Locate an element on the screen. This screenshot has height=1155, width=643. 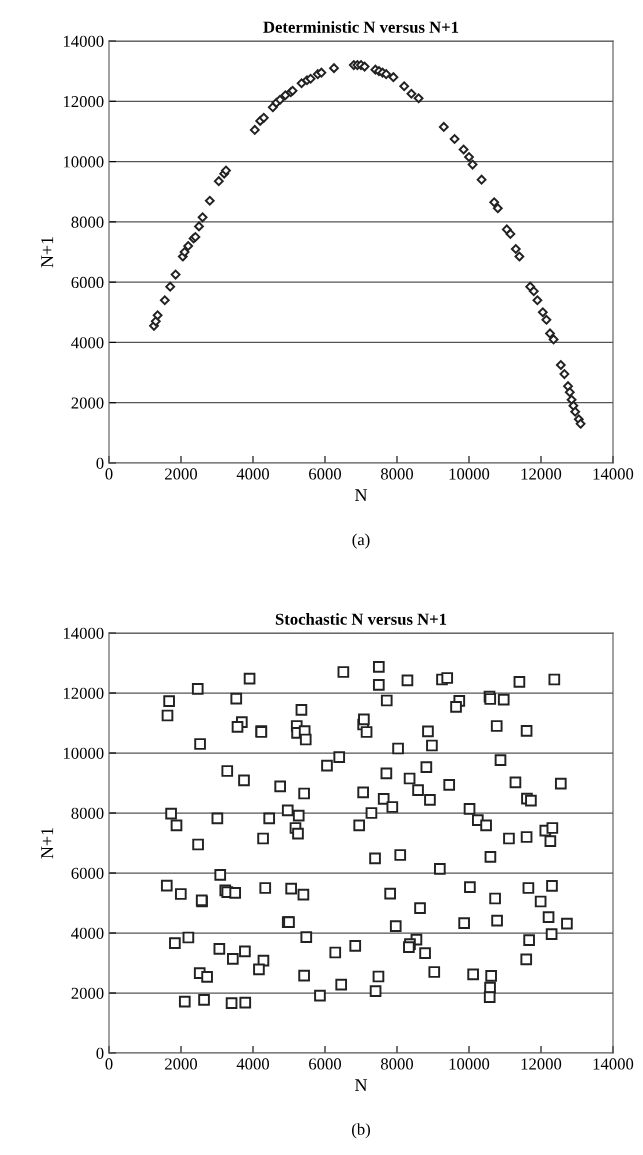
chart-title: Stochastic N versus N+1 is located at coordinates (361, 619).